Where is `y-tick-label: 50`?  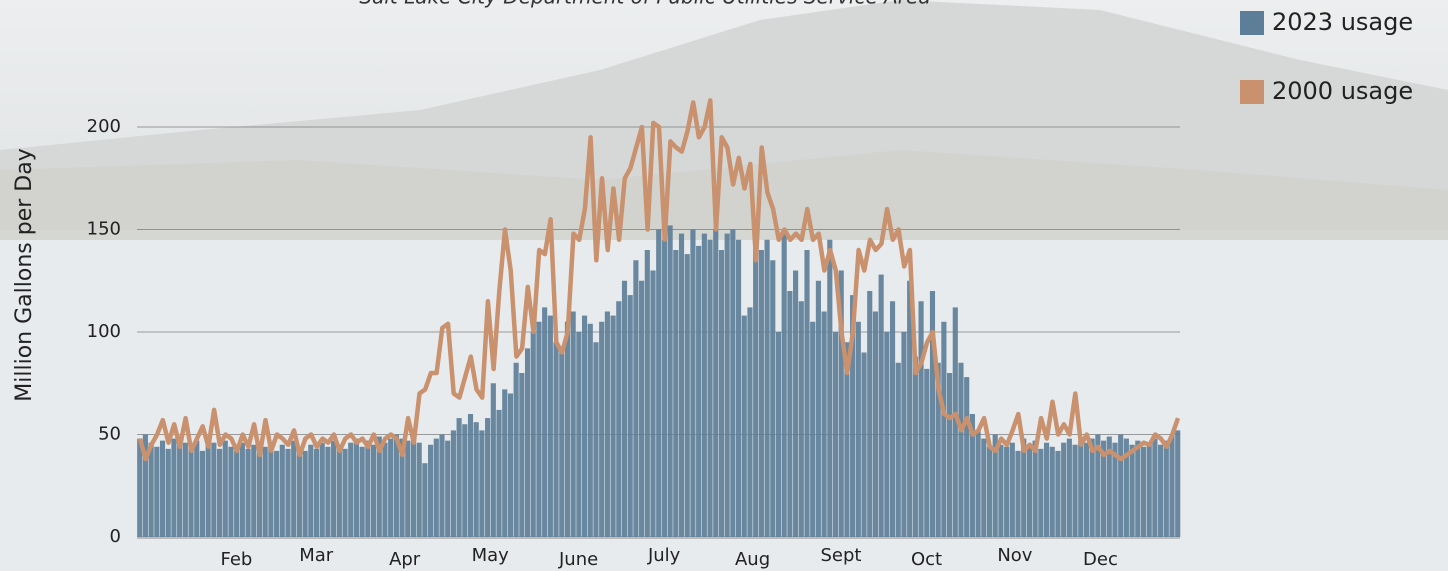 y-tick-label: 50 is located at coordinates (109, 434).